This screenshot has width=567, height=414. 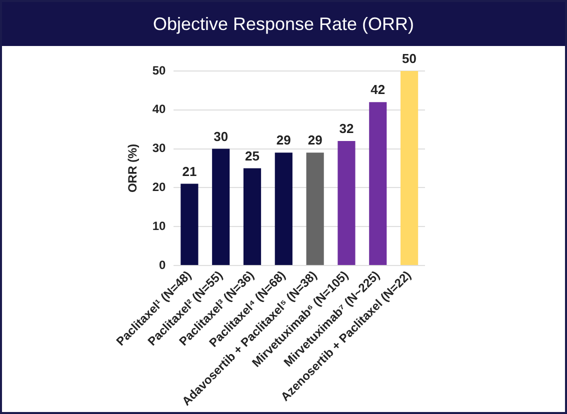 What do you see at coordinates (378, 90) in the screenshot?
I see `data-label: 42` at bounding box center [378, 90].